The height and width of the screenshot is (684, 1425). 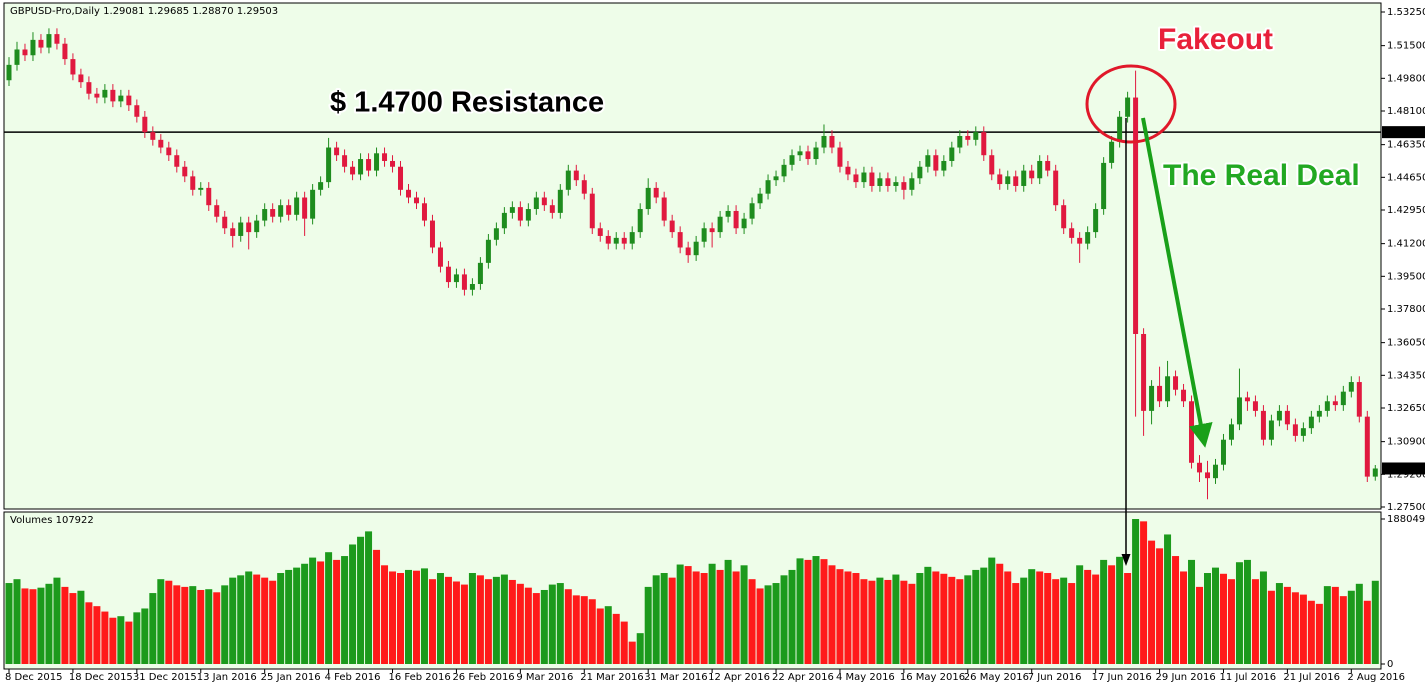 I want to click on x-tick-label: 13 Jan 2016, so click(x=227, y=677).